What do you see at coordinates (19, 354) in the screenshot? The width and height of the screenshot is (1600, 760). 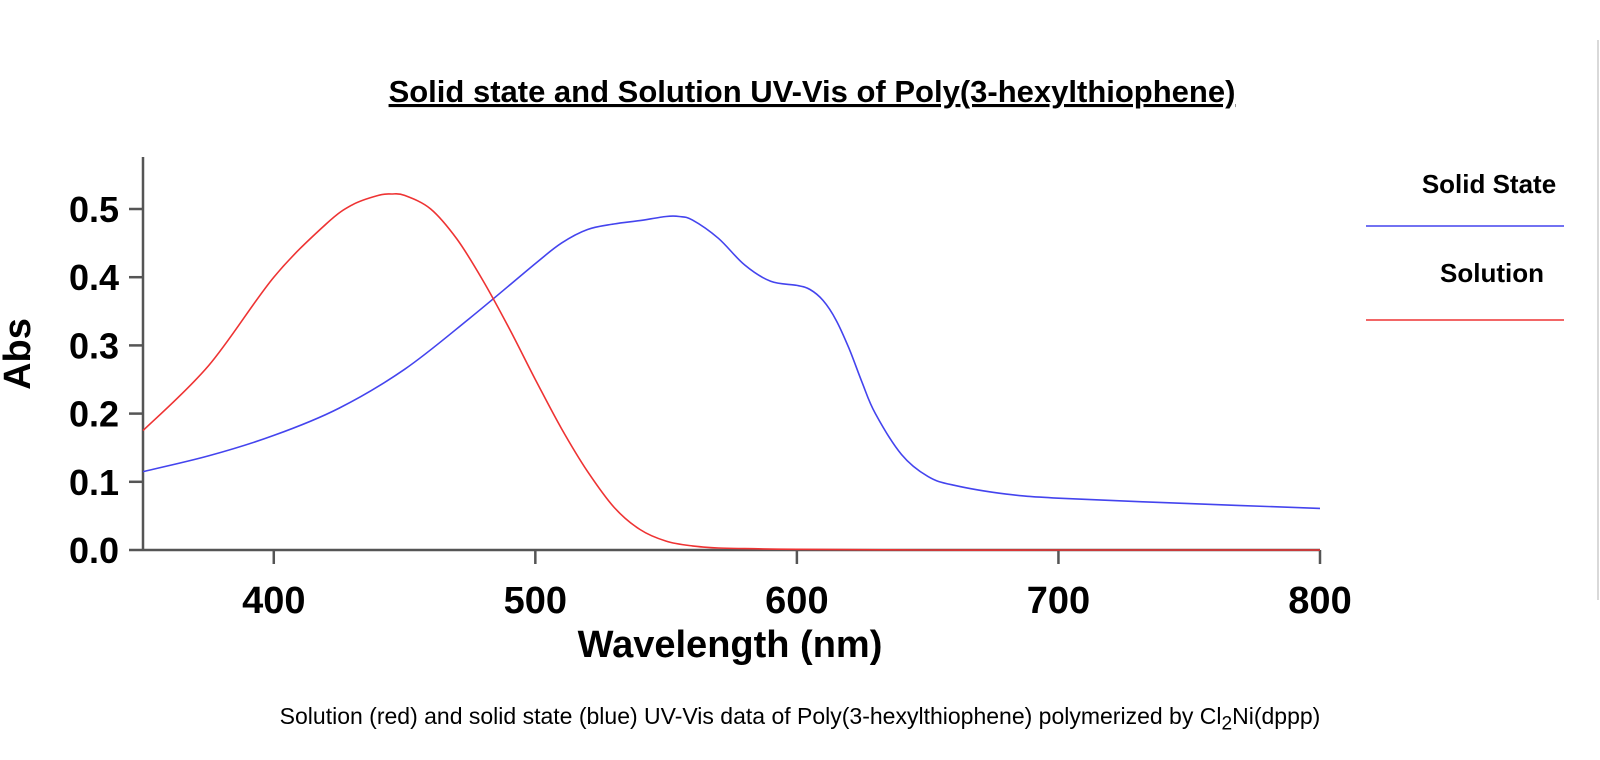 I see `y-axis-label: Abs` at bounding box center [19, 354].